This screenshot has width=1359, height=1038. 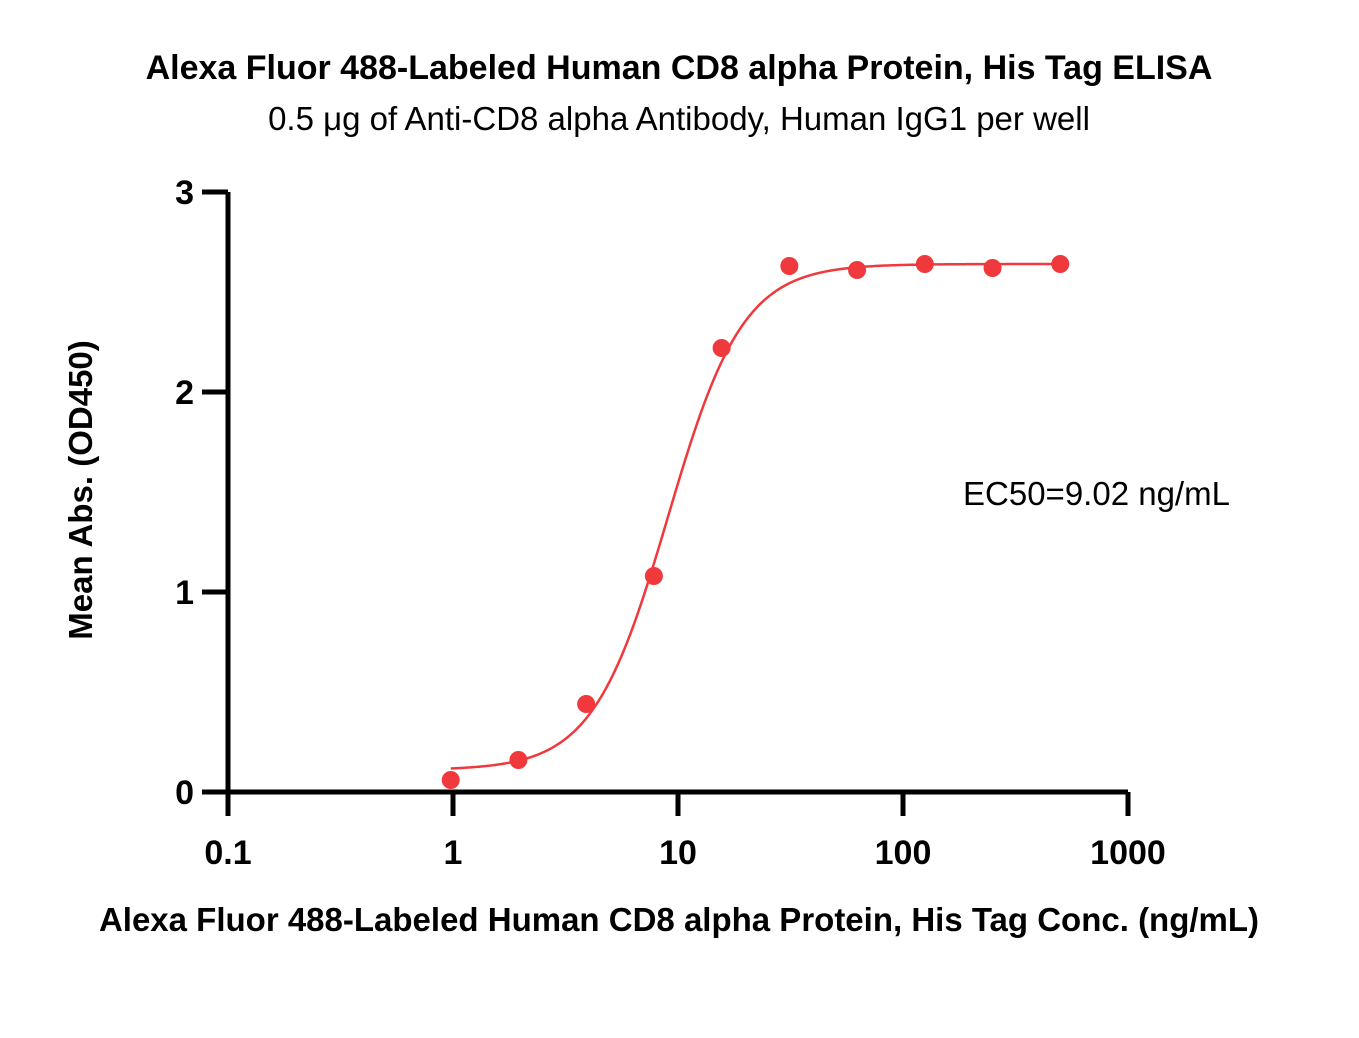 I want to click on y-tick-label: 2, so click(x=184, y=393).